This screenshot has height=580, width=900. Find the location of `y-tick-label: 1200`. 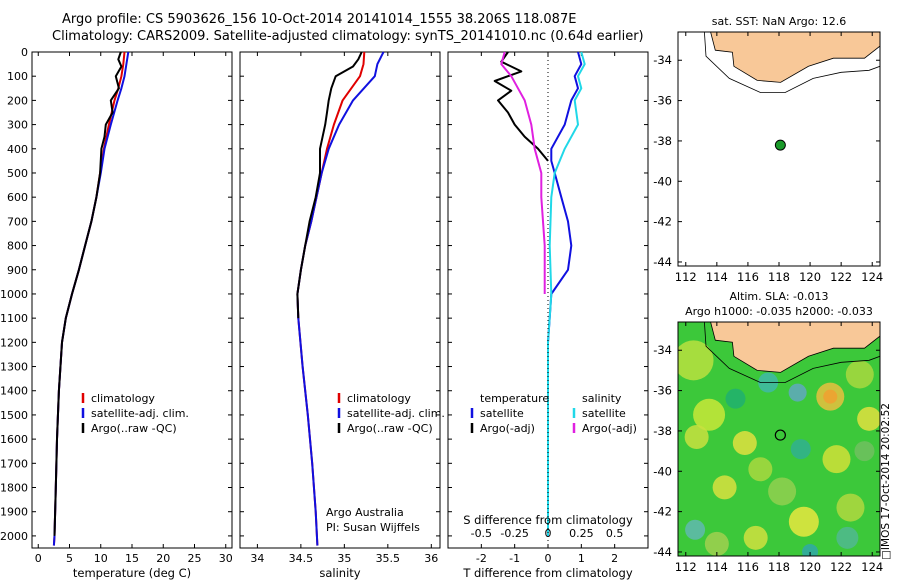

y-tick-label: 1200 is located at coordinates (14, 342).